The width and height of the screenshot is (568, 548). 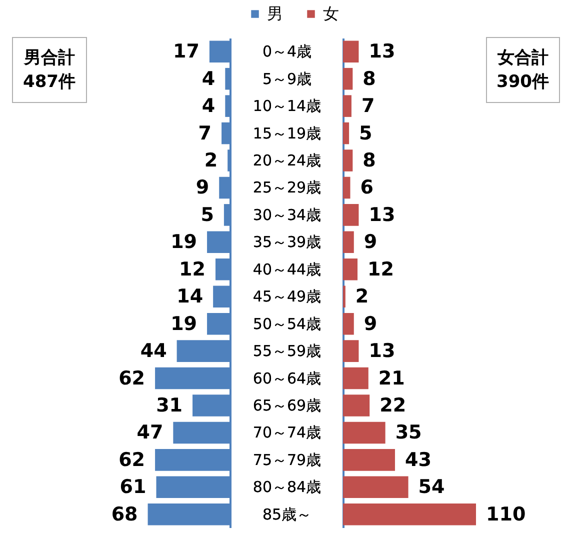 I want to click on y-tick-label: 20～24歳, so click(x=287, y=161).